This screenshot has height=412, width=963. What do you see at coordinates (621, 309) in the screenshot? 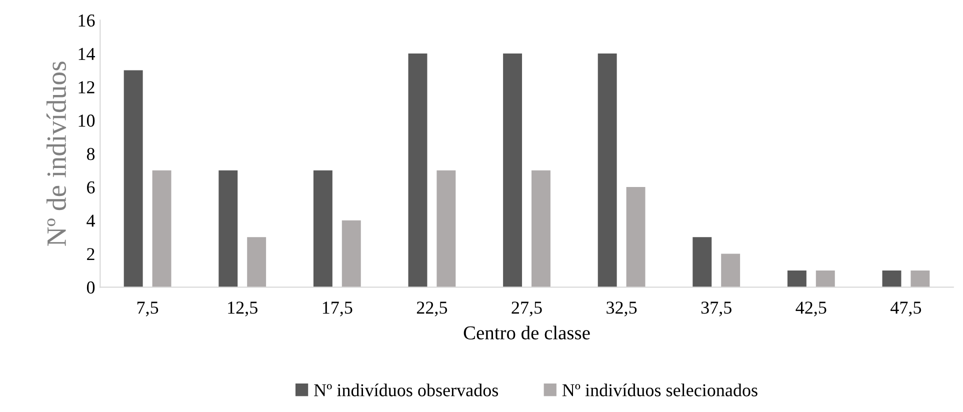
I see `x-tick-label: 32,5` at bounding box center [621, 309].